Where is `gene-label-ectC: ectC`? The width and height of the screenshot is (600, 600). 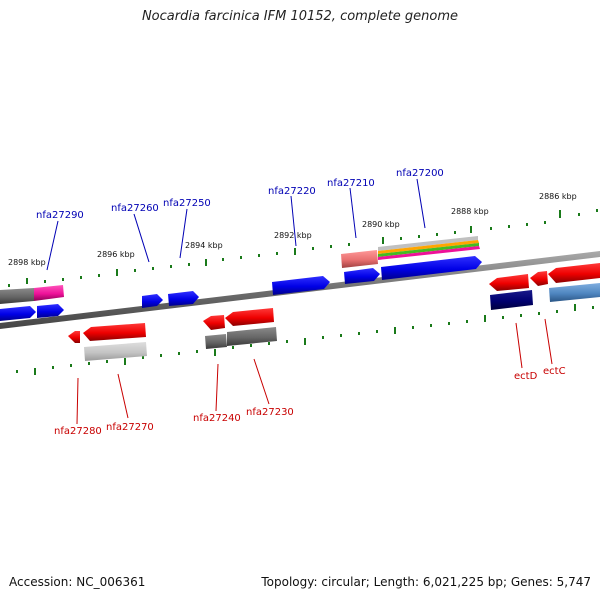 gene-label-ectC: ectC is located at coordinates (554, 371).